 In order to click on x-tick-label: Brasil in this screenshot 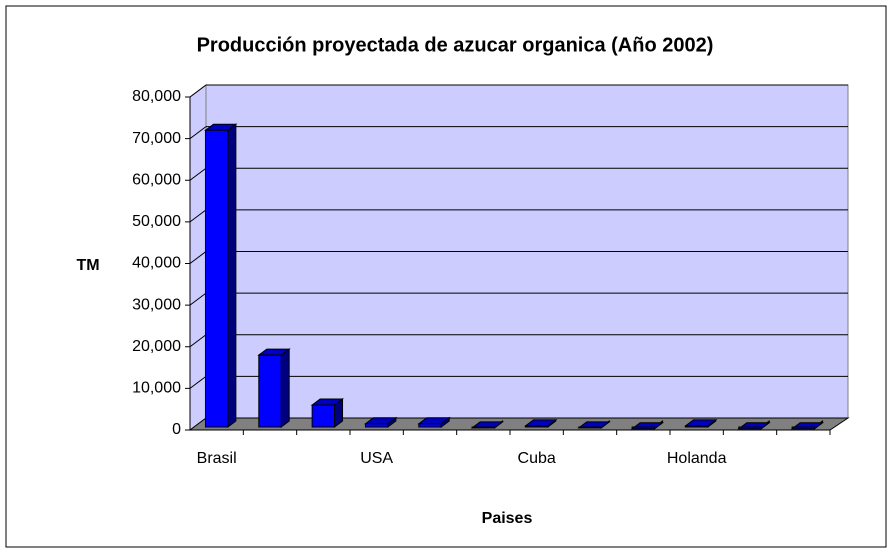, I will do `click(217, 458)`.